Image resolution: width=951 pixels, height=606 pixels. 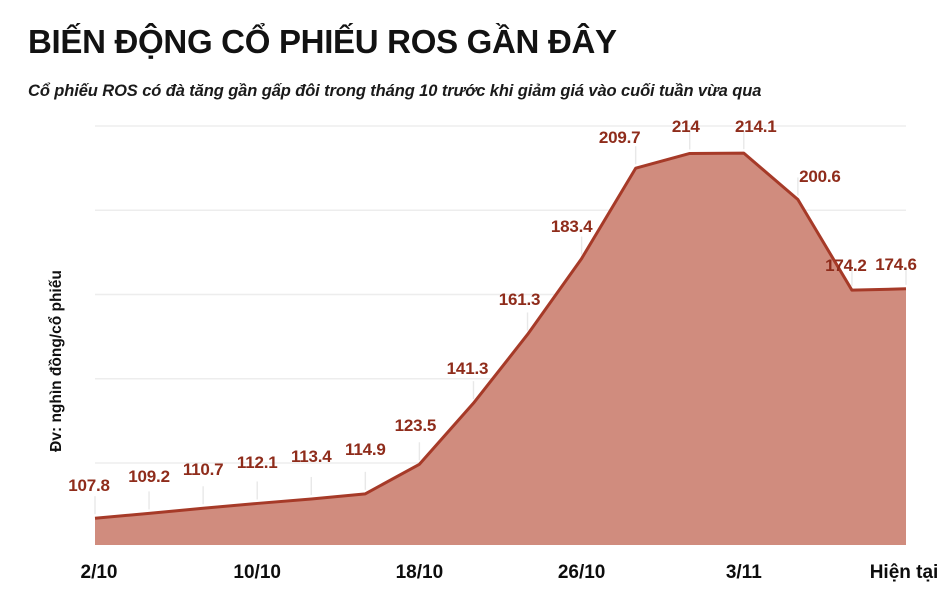 I want to click on x-axis-tick-label: 18/10, so click(x=419, y=572).